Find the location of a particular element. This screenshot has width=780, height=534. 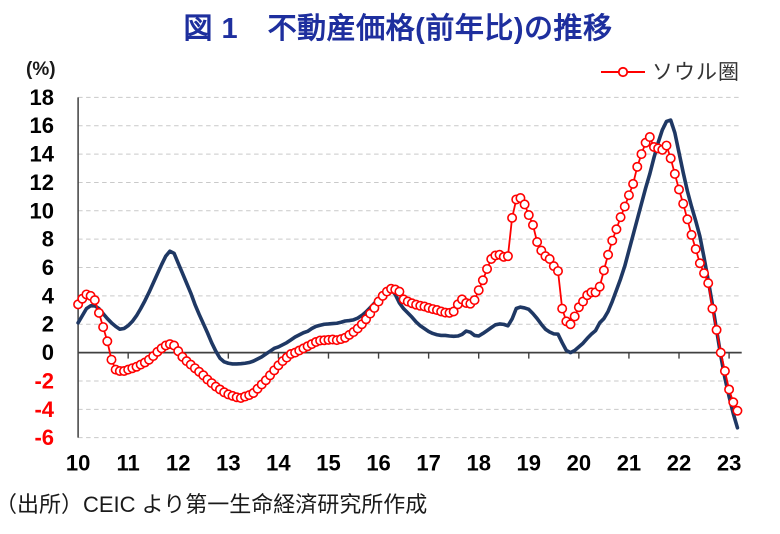

x-tick-label: 15 is located at coordinates (328, 463).